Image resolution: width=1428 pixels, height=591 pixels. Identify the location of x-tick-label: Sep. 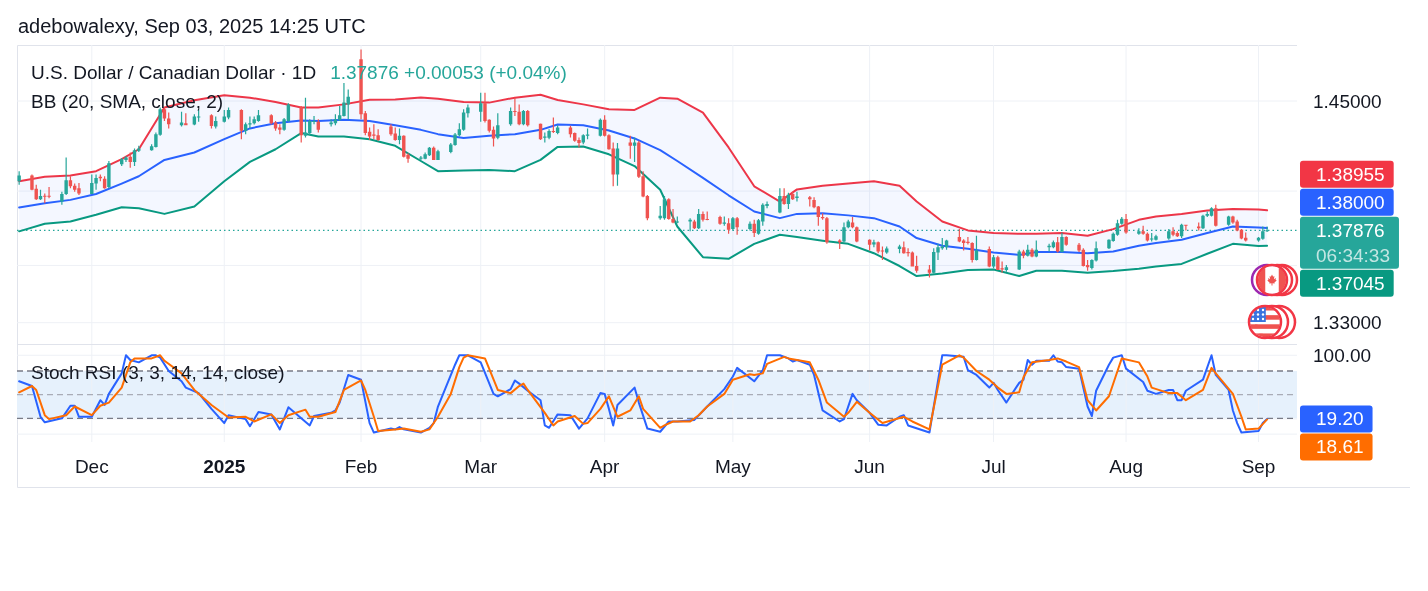
(1258, 466).